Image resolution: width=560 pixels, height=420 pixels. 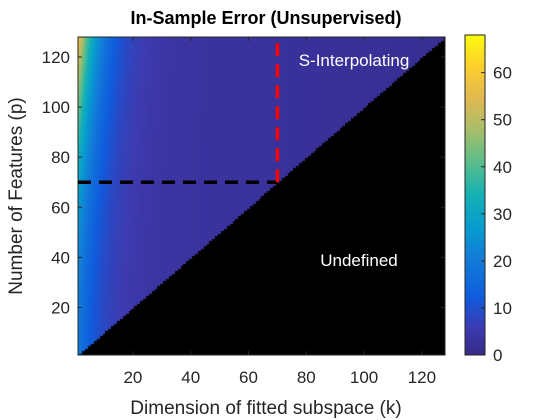 I want to click on region-label-interpolating: S-Interpolating, so click(x=354, y=60).